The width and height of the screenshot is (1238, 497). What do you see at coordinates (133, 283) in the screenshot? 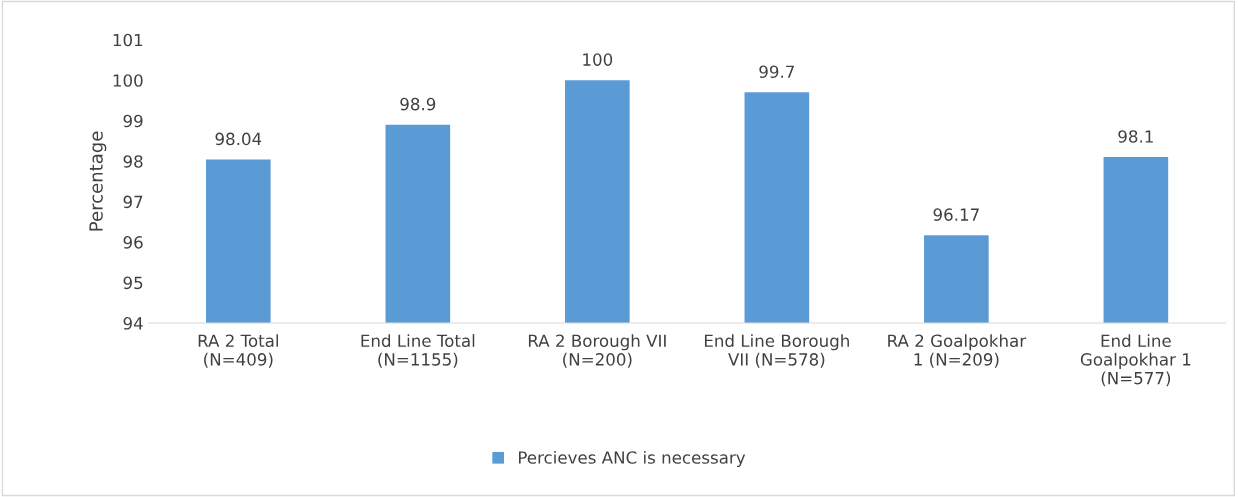
I see `y-tick-label: 95` at bounding box center [133, 283].